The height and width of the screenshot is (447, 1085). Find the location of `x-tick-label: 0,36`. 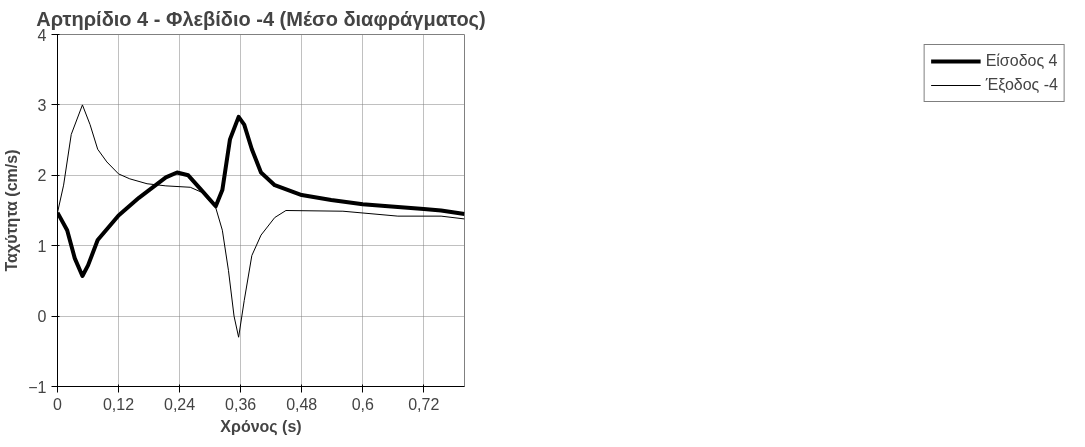

x-tick-label: 0,36 is located at coordinates (241, 404).